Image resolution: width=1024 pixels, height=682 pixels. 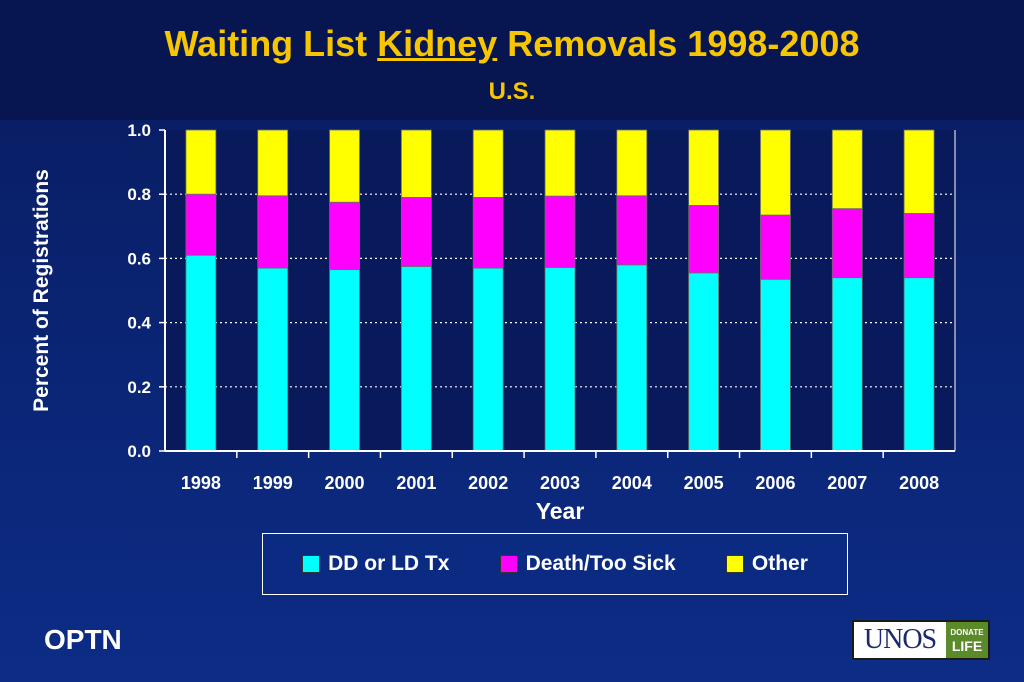 I want to click on x-tick-label: 2003, so click(x=560, y=483).